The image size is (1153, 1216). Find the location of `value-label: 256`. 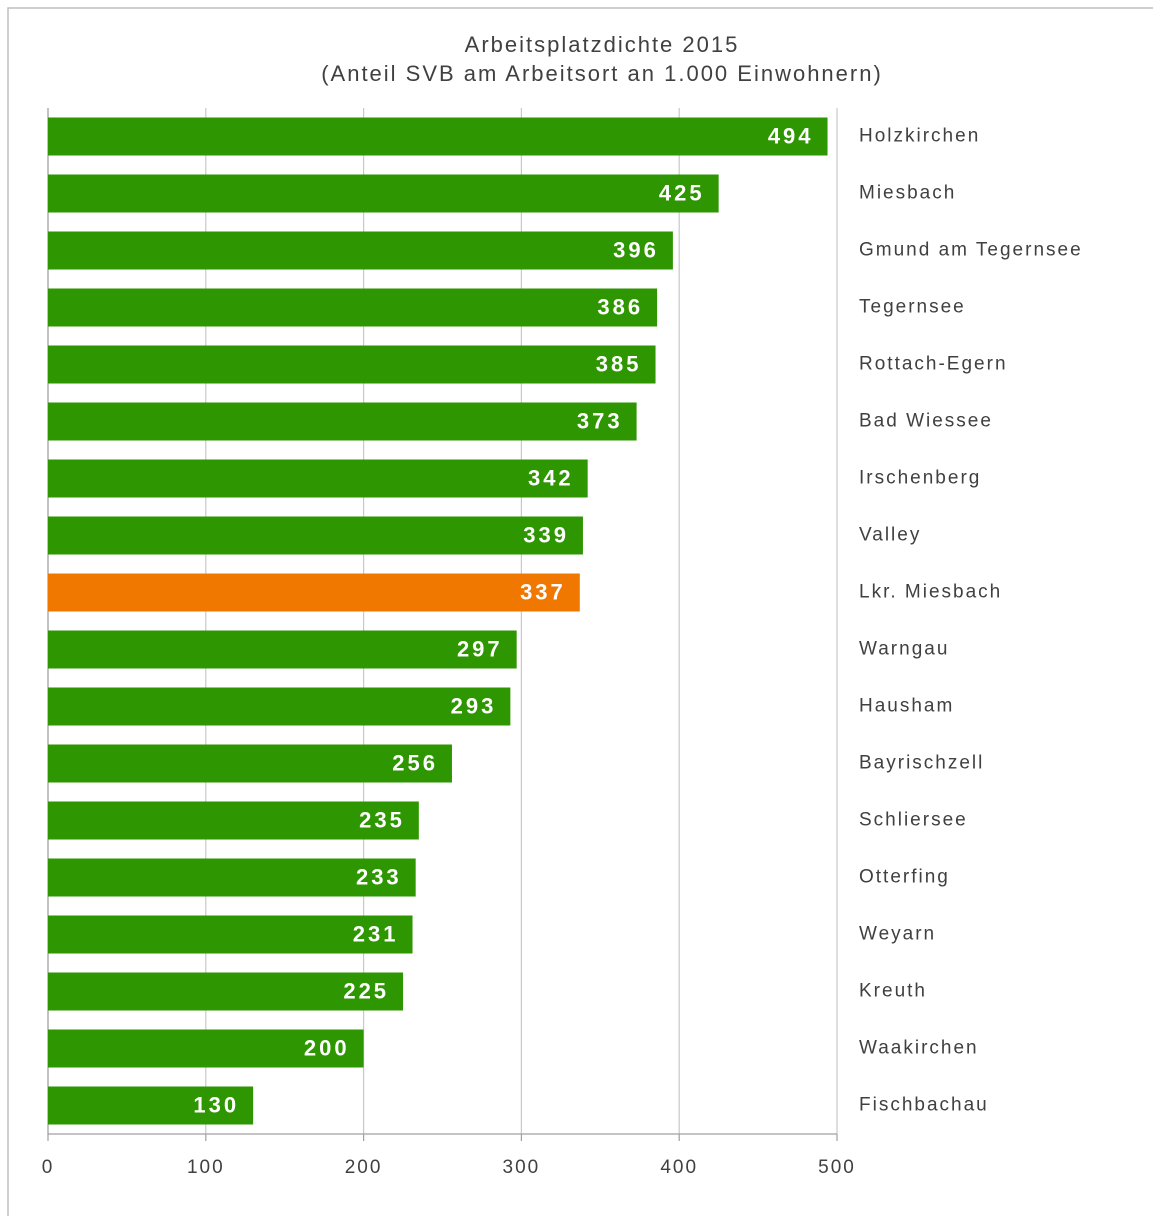

value-label: 256 is located at coordinates (415, 762).